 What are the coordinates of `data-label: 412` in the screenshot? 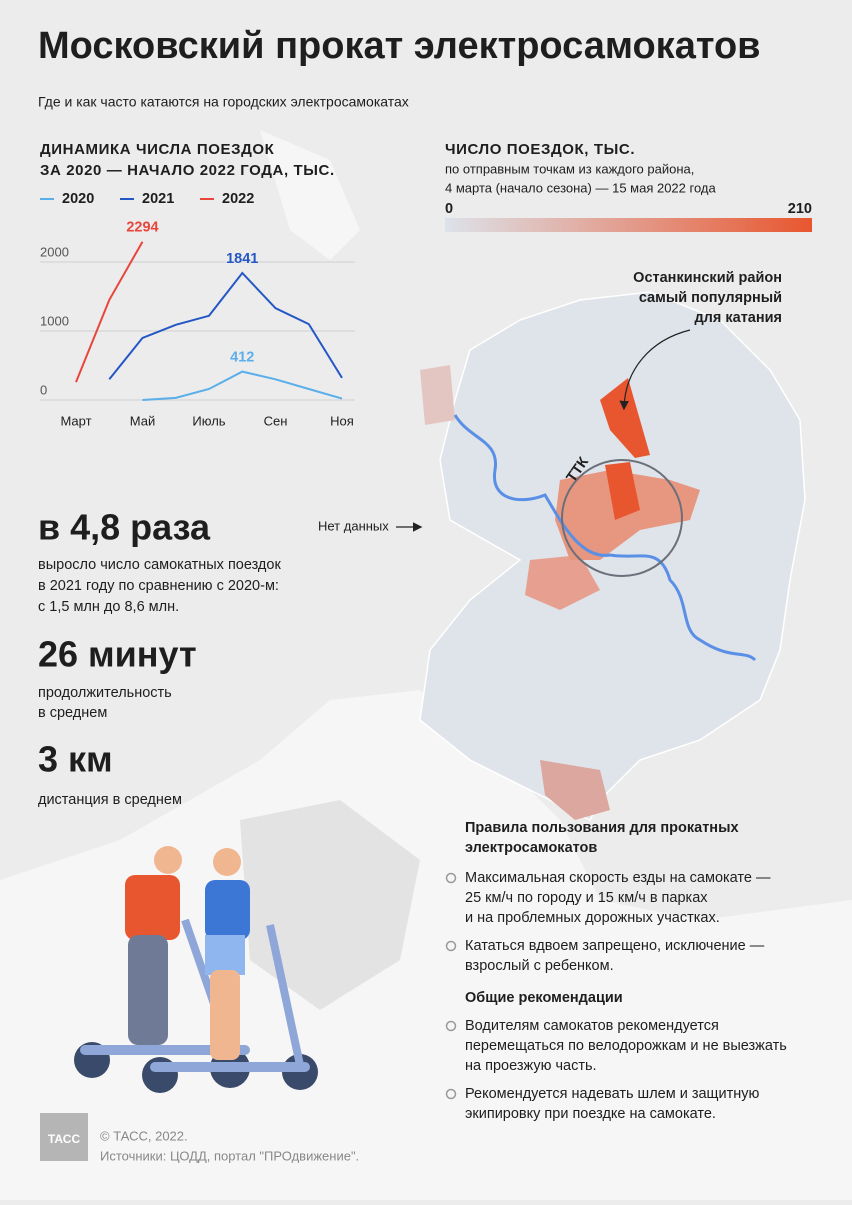 It's located at (242, 357).